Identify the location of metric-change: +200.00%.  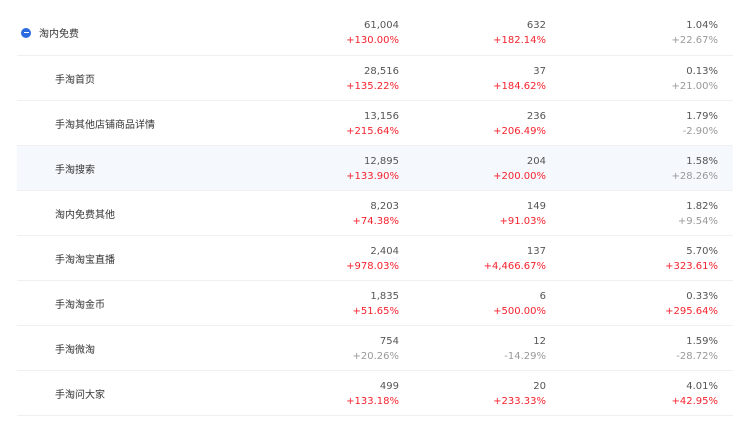
(519, 176).